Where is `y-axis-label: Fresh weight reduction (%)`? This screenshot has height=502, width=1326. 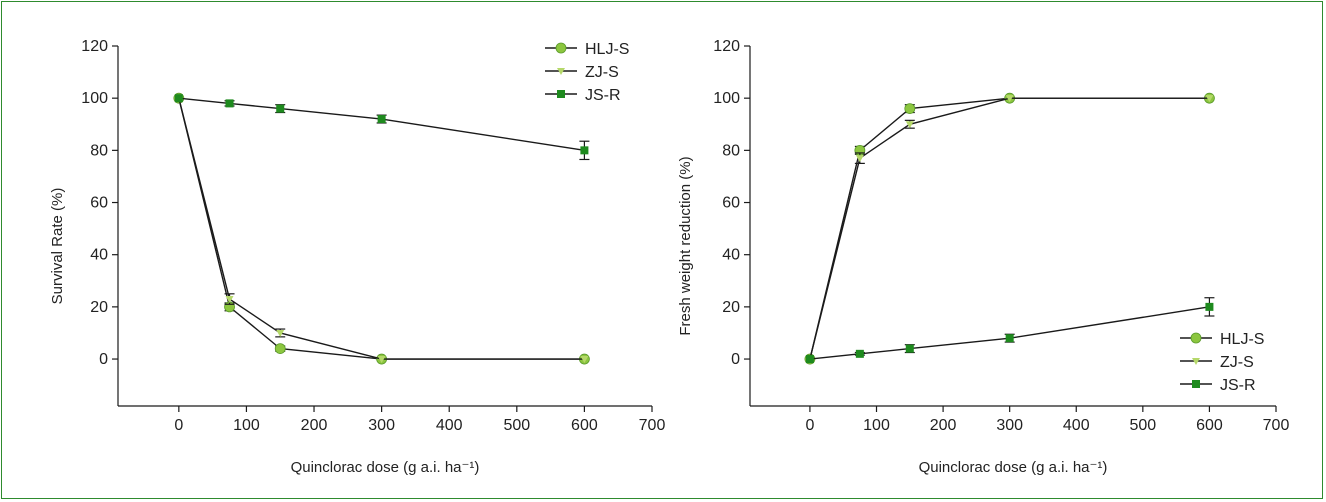
y-axis-label: Fresh weight reduction (%) is located at coordinates (685, 245).